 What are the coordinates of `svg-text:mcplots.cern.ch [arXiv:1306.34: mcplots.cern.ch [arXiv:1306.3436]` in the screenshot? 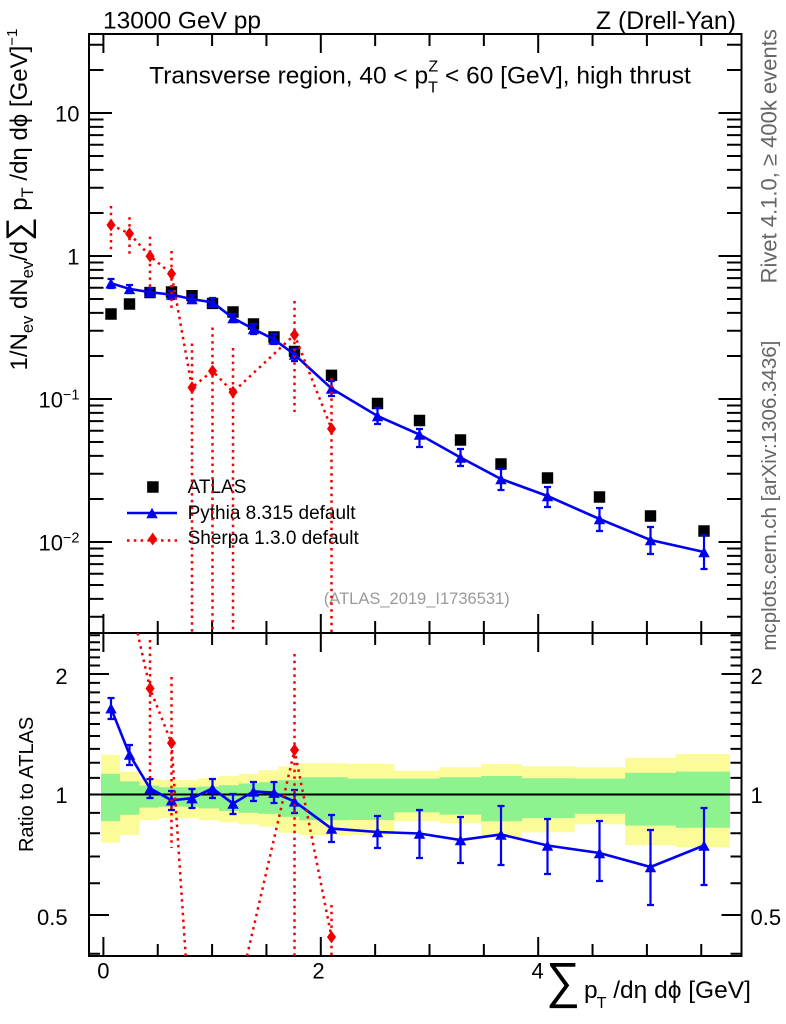 It's located at (769, 496).